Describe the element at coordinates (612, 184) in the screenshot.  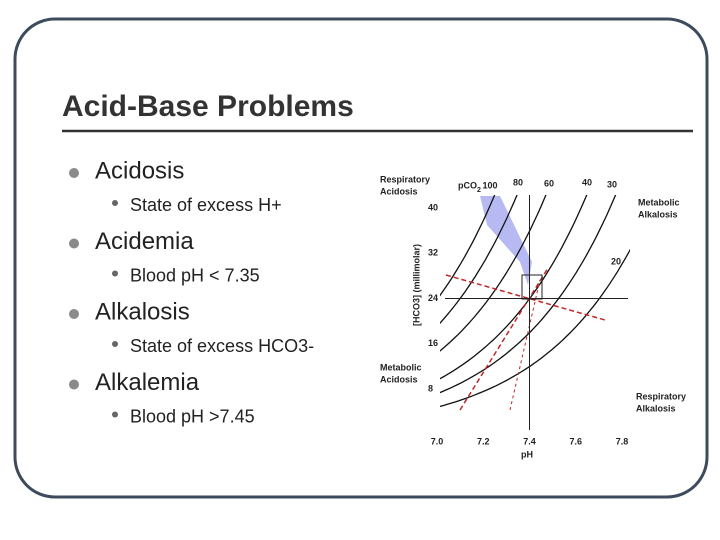
I see `isobar-label: 30` at that location.